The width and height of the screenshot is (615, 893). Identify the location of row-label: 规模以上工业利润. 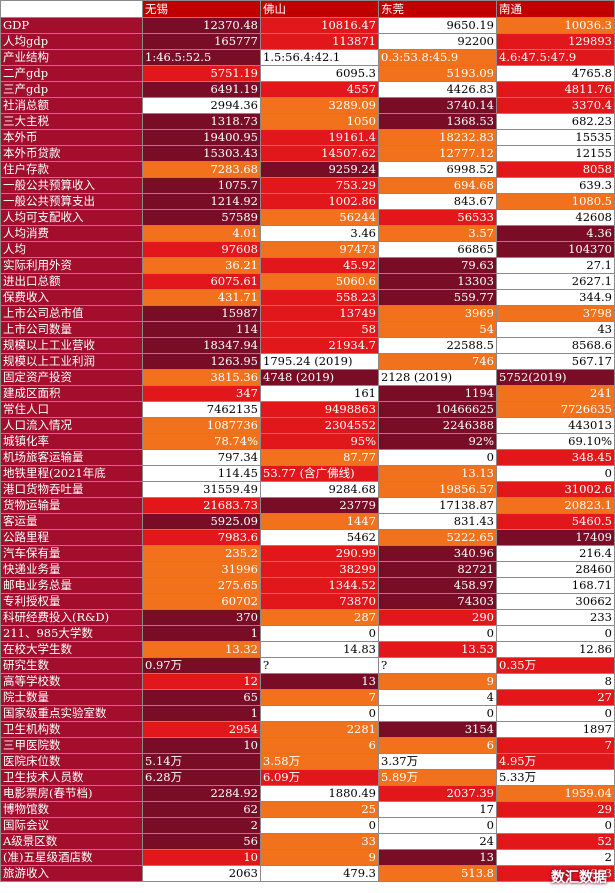
(71, 361).